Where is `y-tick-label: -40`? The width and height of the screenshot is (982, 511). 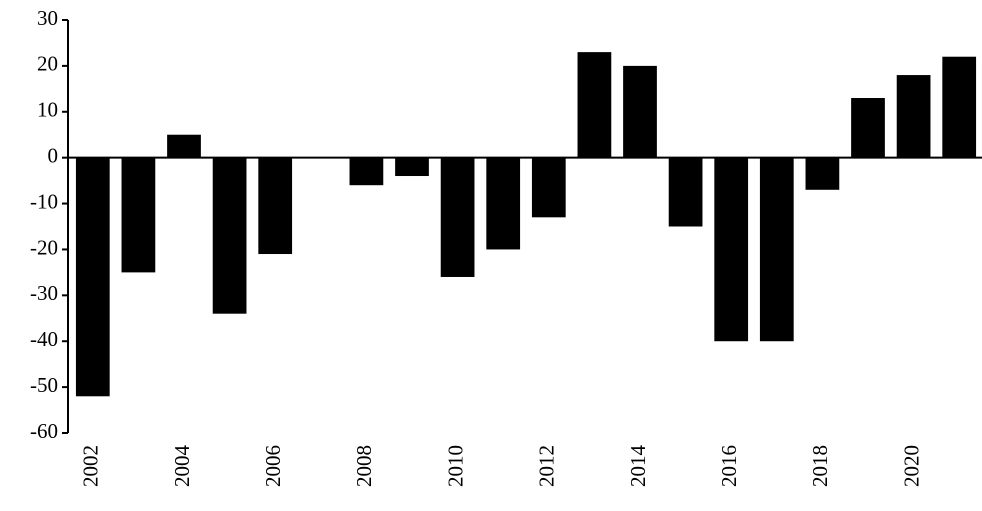 y-tick-label: -40 is located at coordinates (44, 339).